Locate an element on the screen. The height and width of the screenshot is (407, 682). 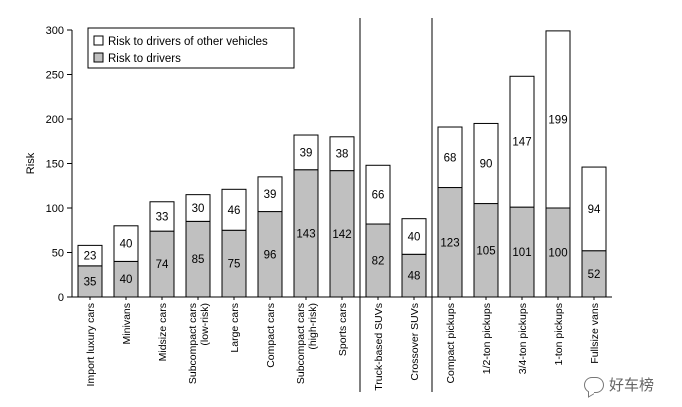
data-label-drivers: 82 is located at coordinates (378, 262).